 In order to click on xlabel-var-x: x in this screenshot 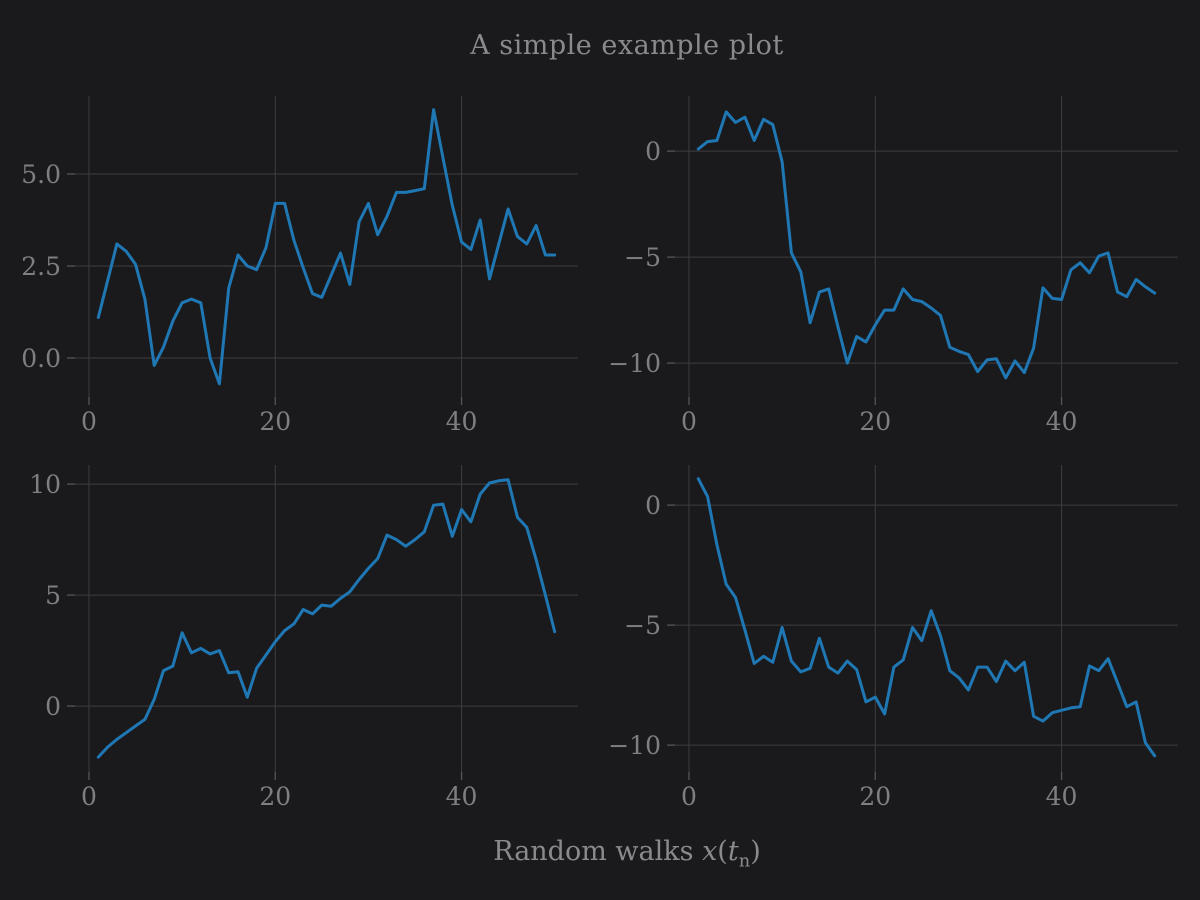, I will do `click(710, 851)`.